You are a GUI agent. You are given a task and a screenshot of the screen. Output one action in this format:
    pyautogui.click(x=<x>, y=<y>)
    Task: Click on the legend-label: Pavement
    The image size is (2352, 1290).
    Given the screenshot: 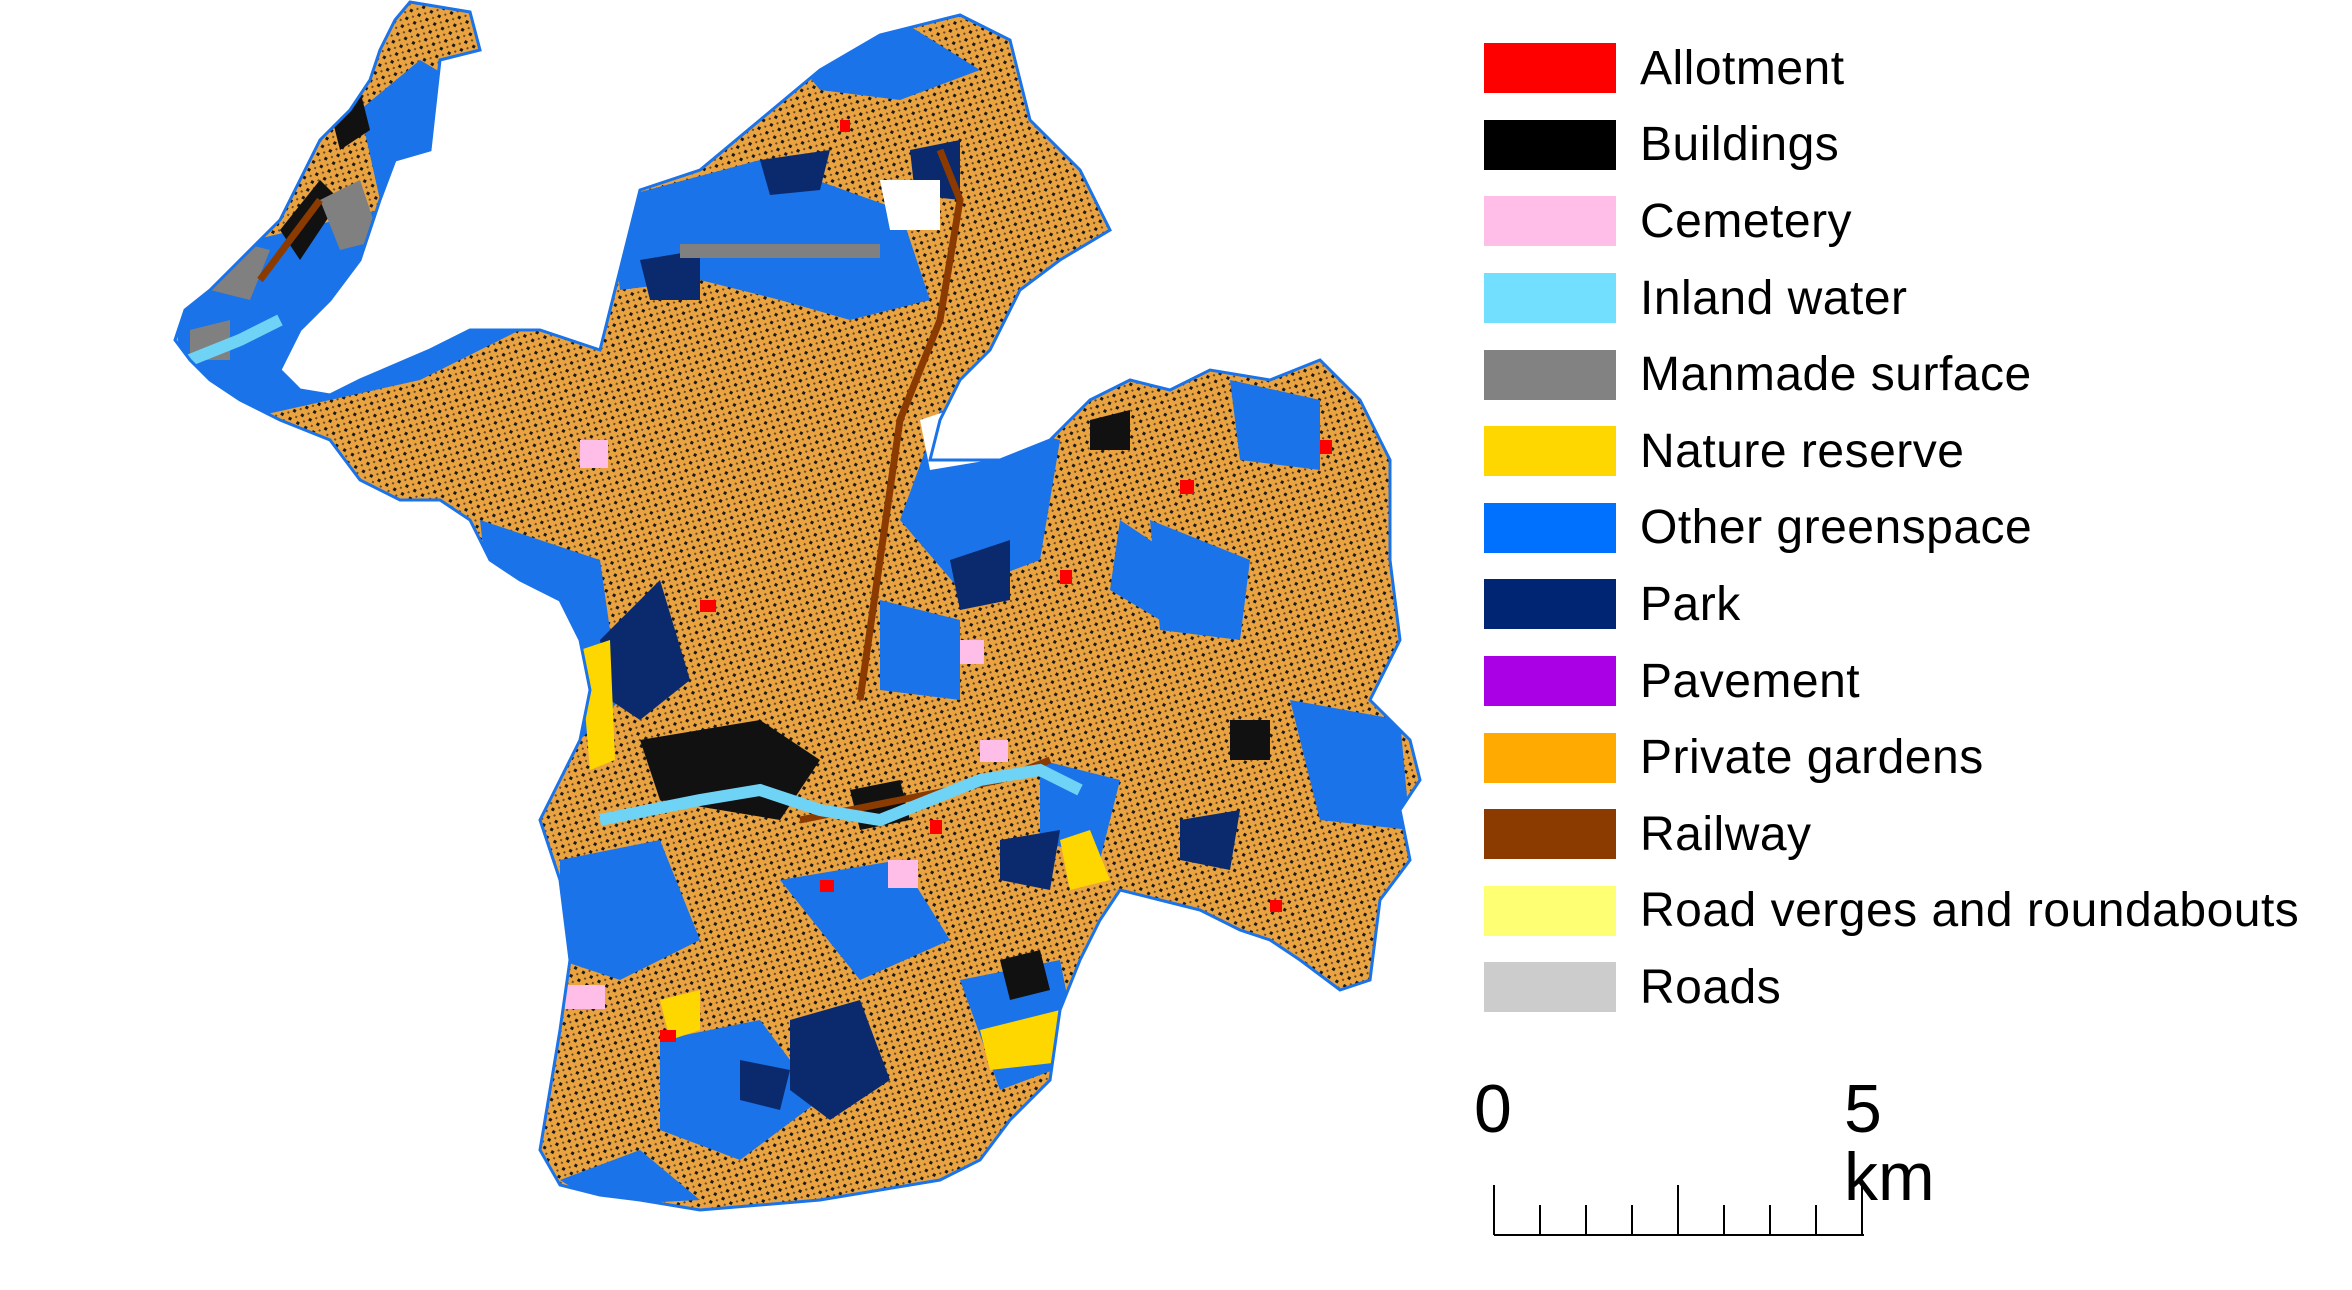 What is the action you would take?
    pyautogui.click(x=1750, y=681)
    